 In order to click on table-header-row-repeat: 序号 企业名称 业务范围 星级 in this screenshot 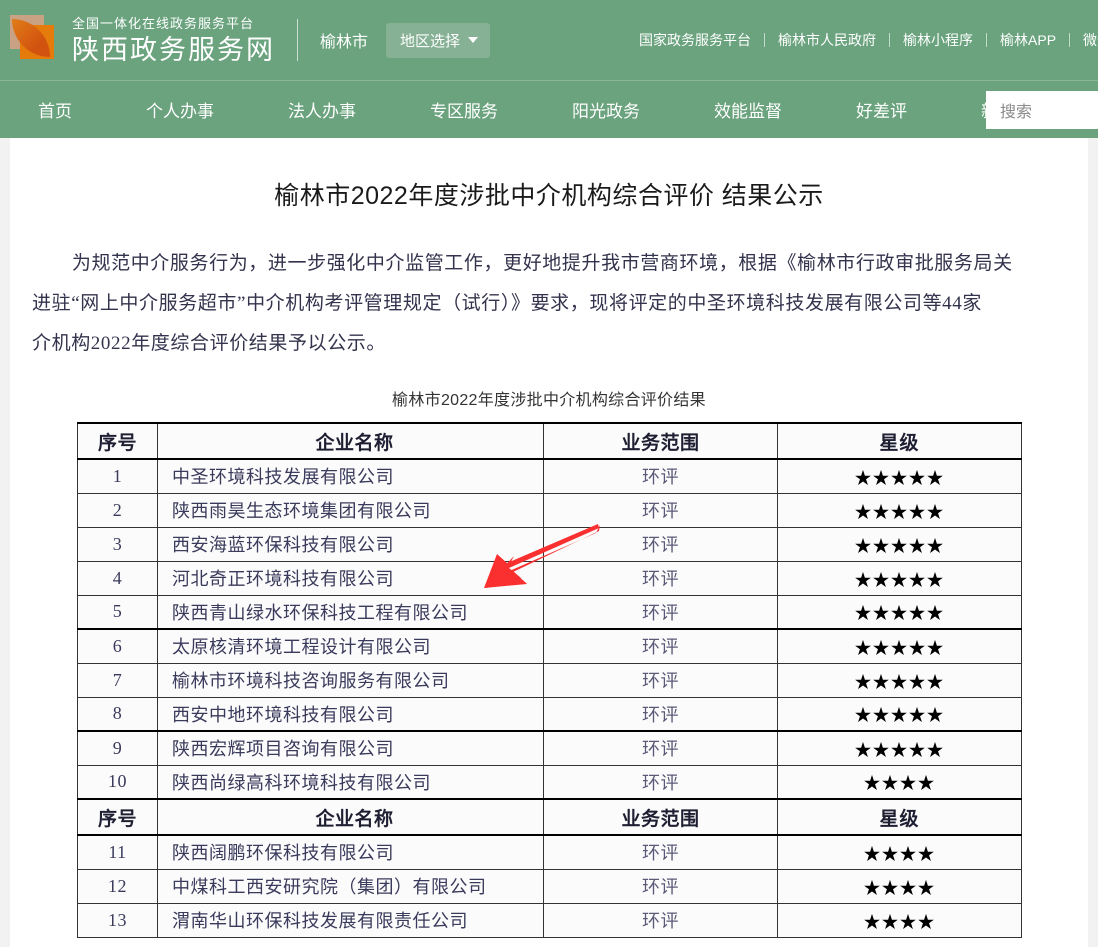, I will do `click(549, 817)`.